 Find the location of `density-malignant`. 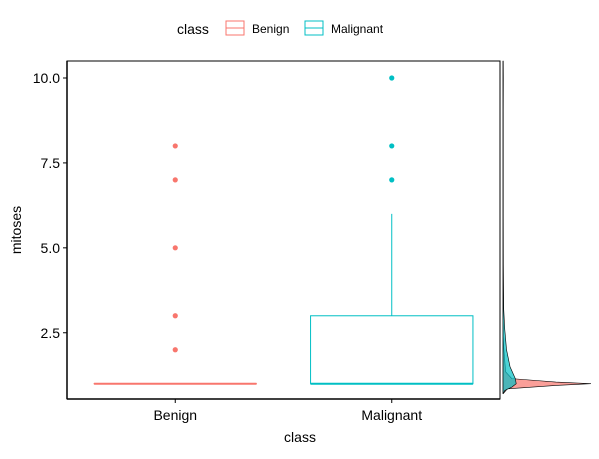

density-malignant is located at coordinates (509, 227).